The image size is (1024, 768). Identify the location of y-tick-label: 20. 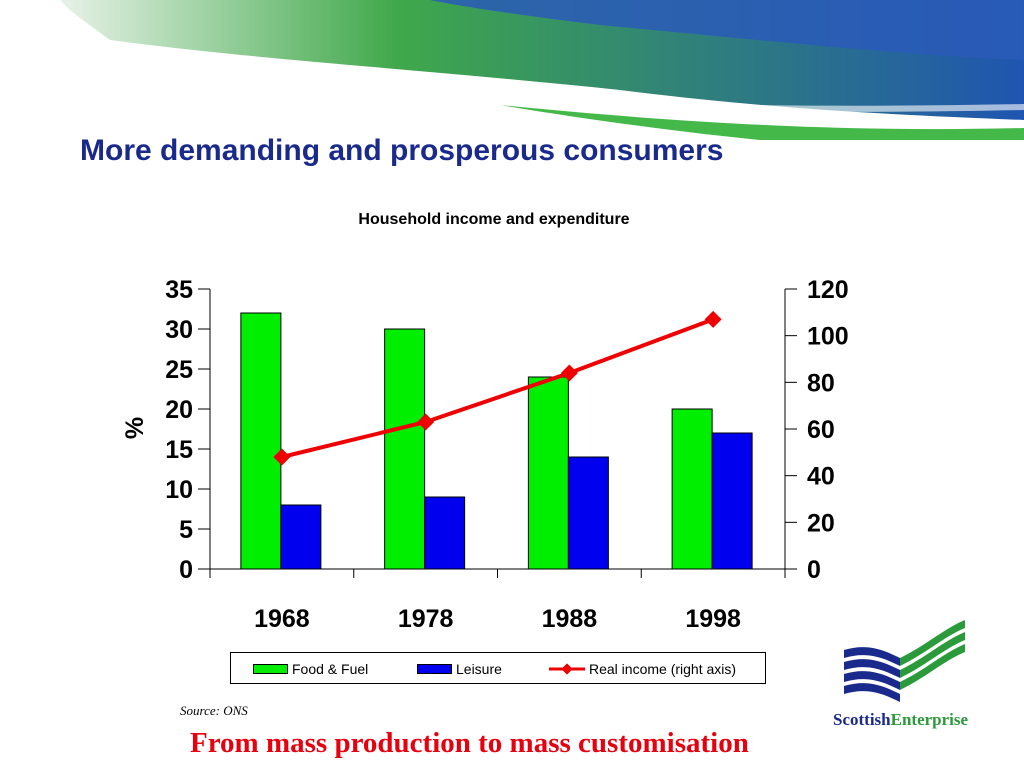
(179, 410).